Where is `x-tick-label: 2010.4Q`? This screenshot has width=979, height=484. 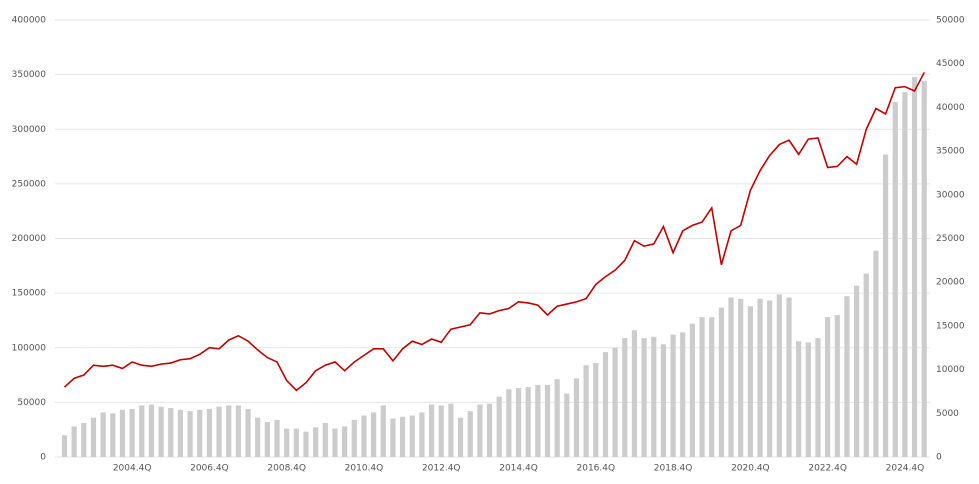
x-tick-label: 2010.4Q is located at coordinates (364, 469).